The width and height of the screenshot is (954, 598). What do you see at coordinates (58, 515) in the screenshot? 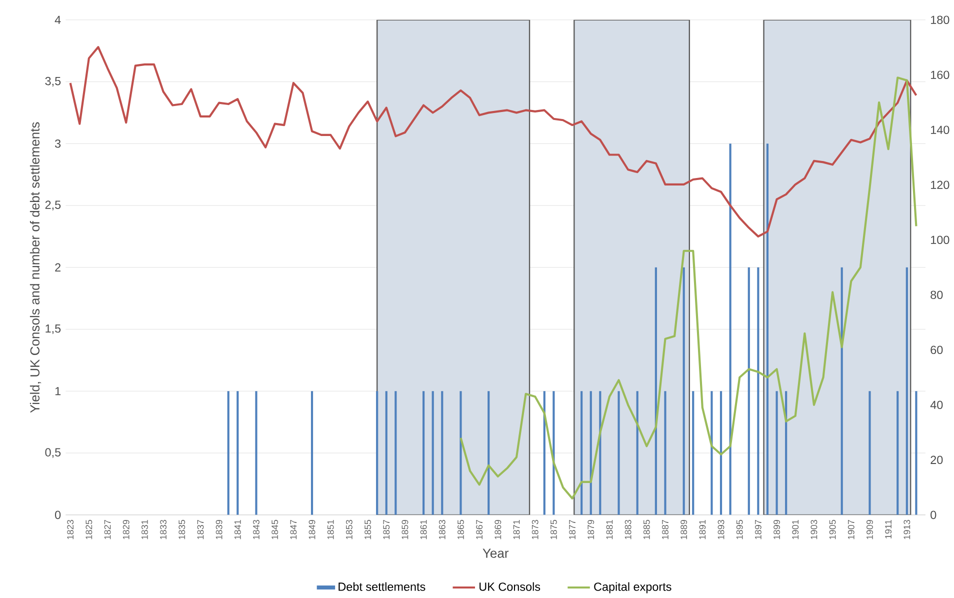
I see `y-tick-label: 0` at bounding box center [58, 515].